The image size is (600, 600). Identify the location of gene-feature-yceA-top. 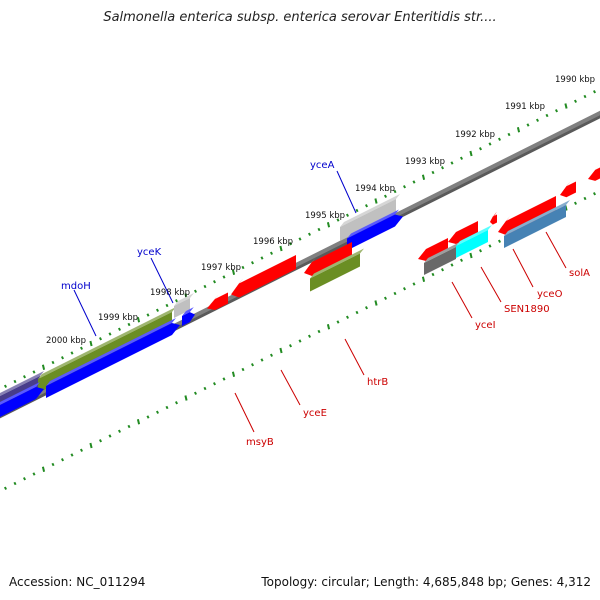
(370, 210).